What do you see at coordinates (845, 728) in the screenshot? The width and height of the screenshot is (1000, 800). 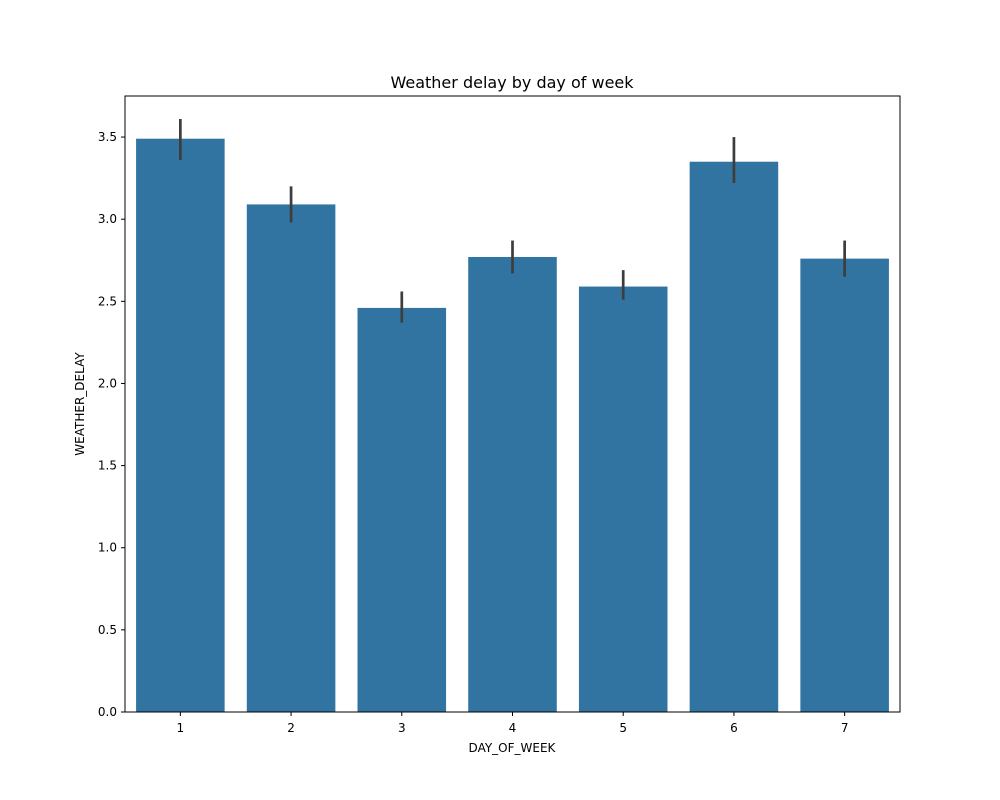 I see `x-tick-label: 7` at bounding box center [845, 728].